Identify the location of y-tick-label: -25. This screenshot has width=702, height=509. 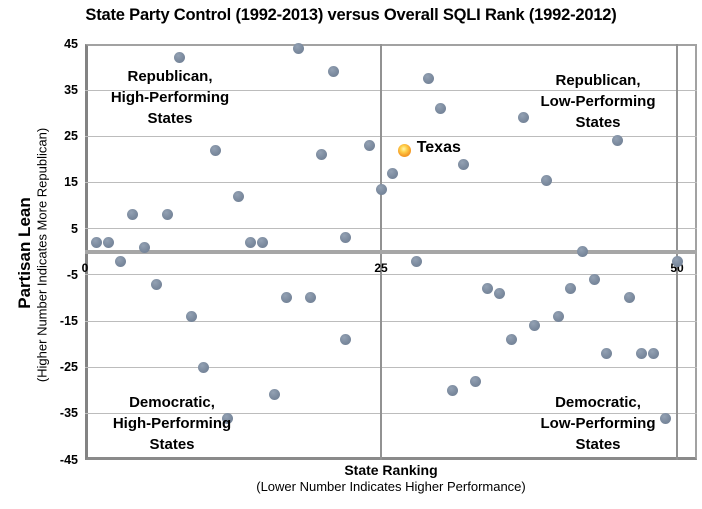
(68, 367).